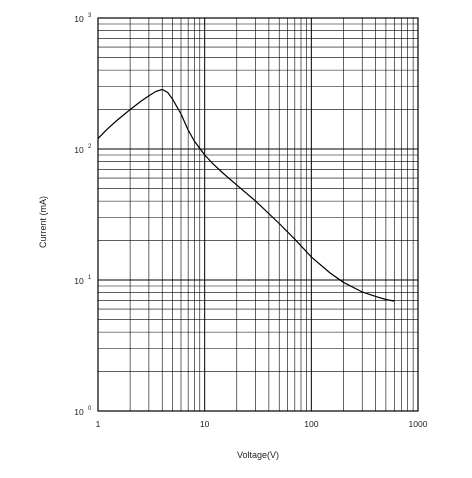 The height and width of the screenshot is (478, 472). I want to click on y-tick-exponent: 0, so click(90, 409).